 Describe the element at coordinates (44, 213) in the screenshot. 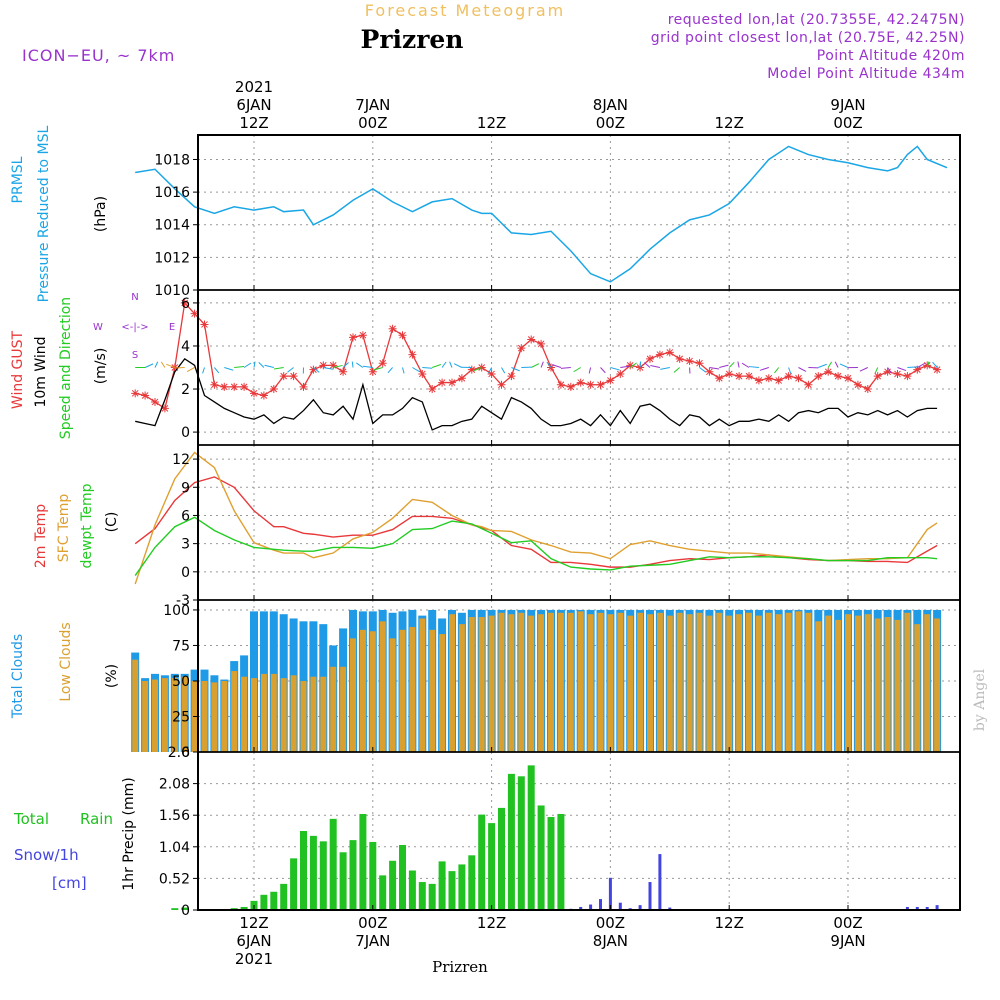

I see `prmsl-label-long: Pressure Reduced to MSL` at that location.